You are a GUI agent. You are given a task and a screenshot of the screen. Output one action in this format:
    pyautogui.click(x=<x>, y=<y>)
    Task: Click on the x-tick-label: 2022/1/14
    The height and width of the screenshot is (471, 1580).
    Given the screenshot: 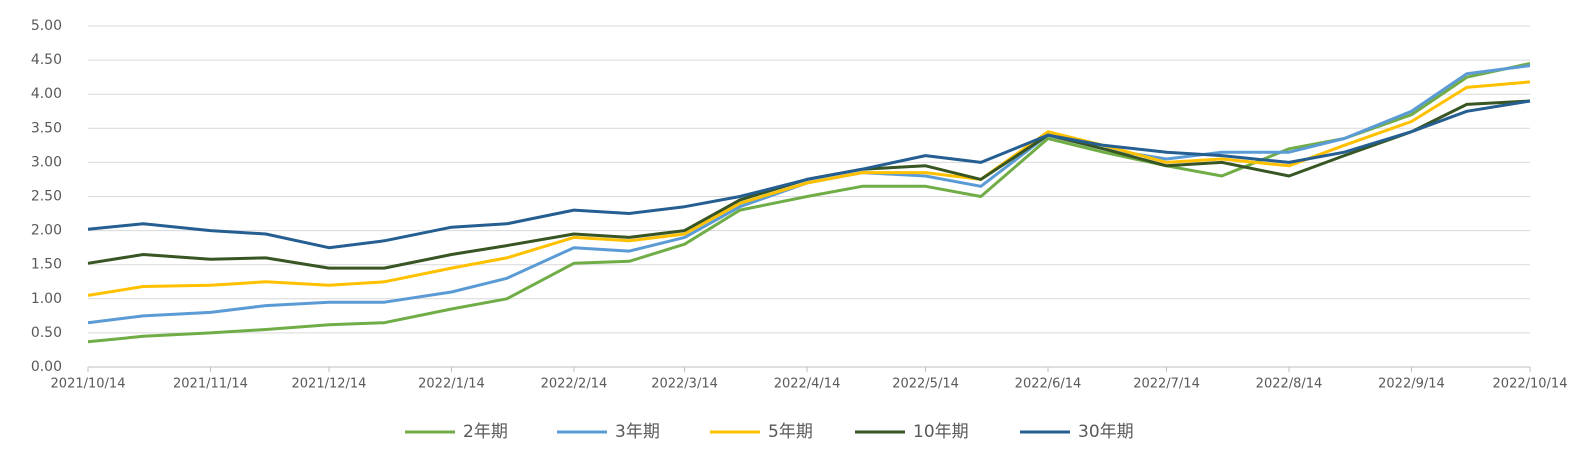 What is the action you would take?
    pyautogui.click(x=451, y=384)
    